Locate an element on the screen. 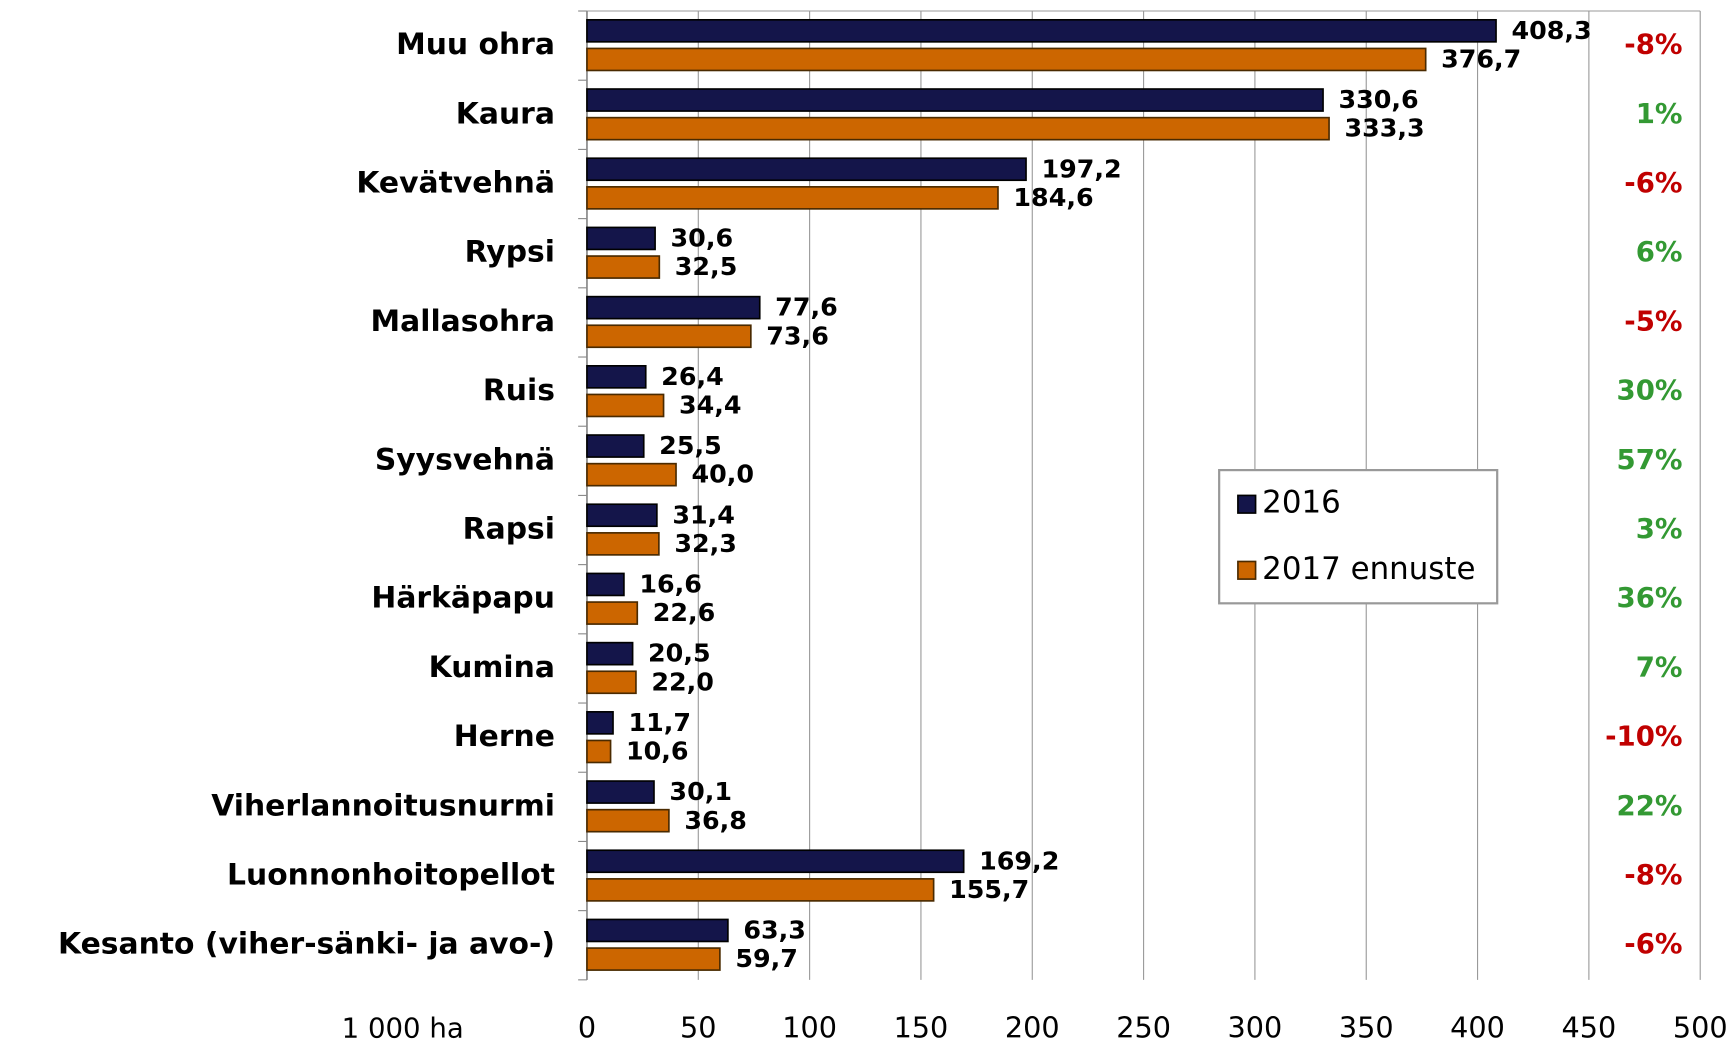 The height and width of the screenshot is (1047, 1730). legend-label: 2017 ennuste is located at coordinates (1368, 569).